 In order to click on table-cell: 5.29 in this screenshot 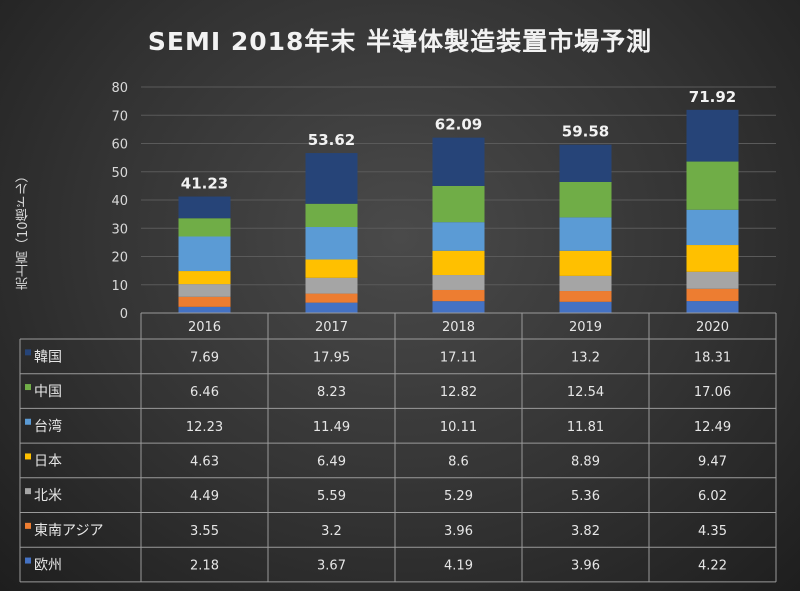, I will do `click(458, 496)`.